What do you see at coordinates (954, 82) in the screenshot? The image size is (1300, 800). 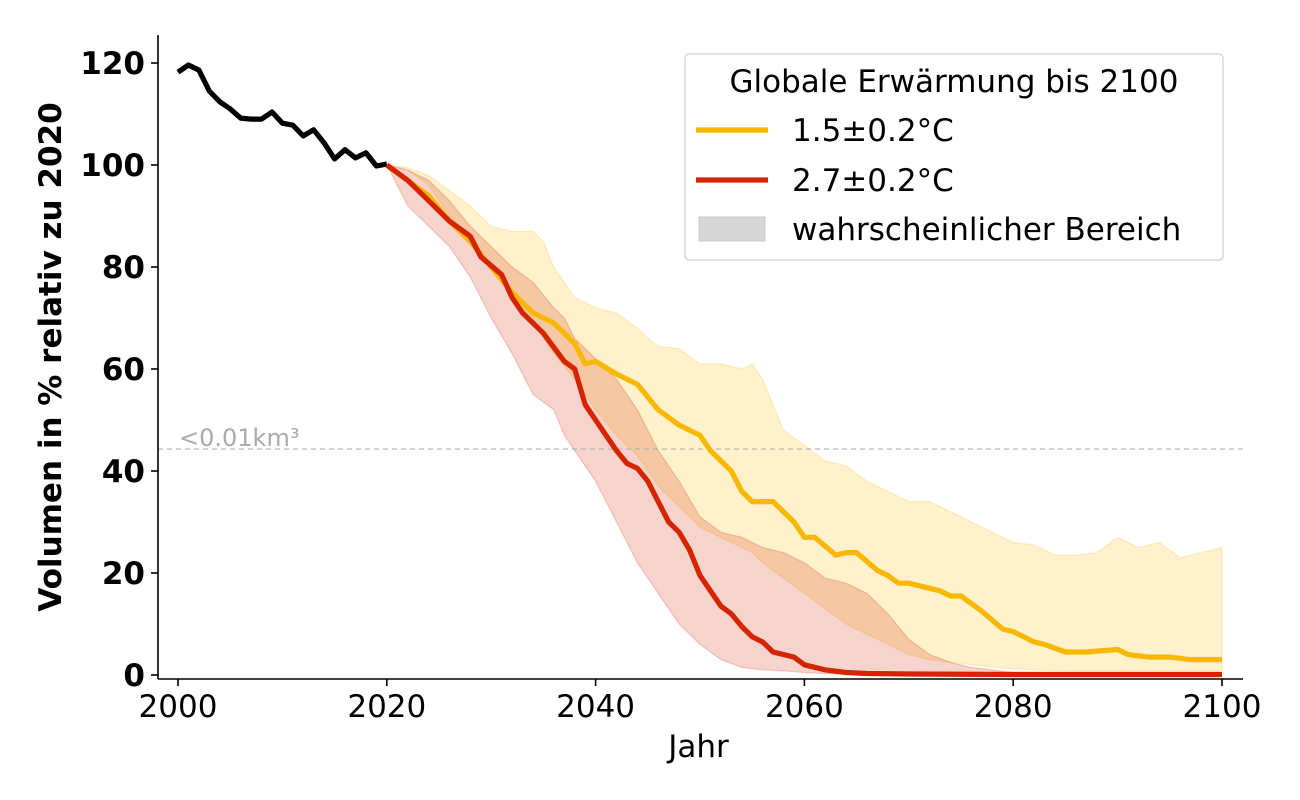 I see `legend-title: Globale Erwärmung bis 2100` at bounding box center [954, 82].